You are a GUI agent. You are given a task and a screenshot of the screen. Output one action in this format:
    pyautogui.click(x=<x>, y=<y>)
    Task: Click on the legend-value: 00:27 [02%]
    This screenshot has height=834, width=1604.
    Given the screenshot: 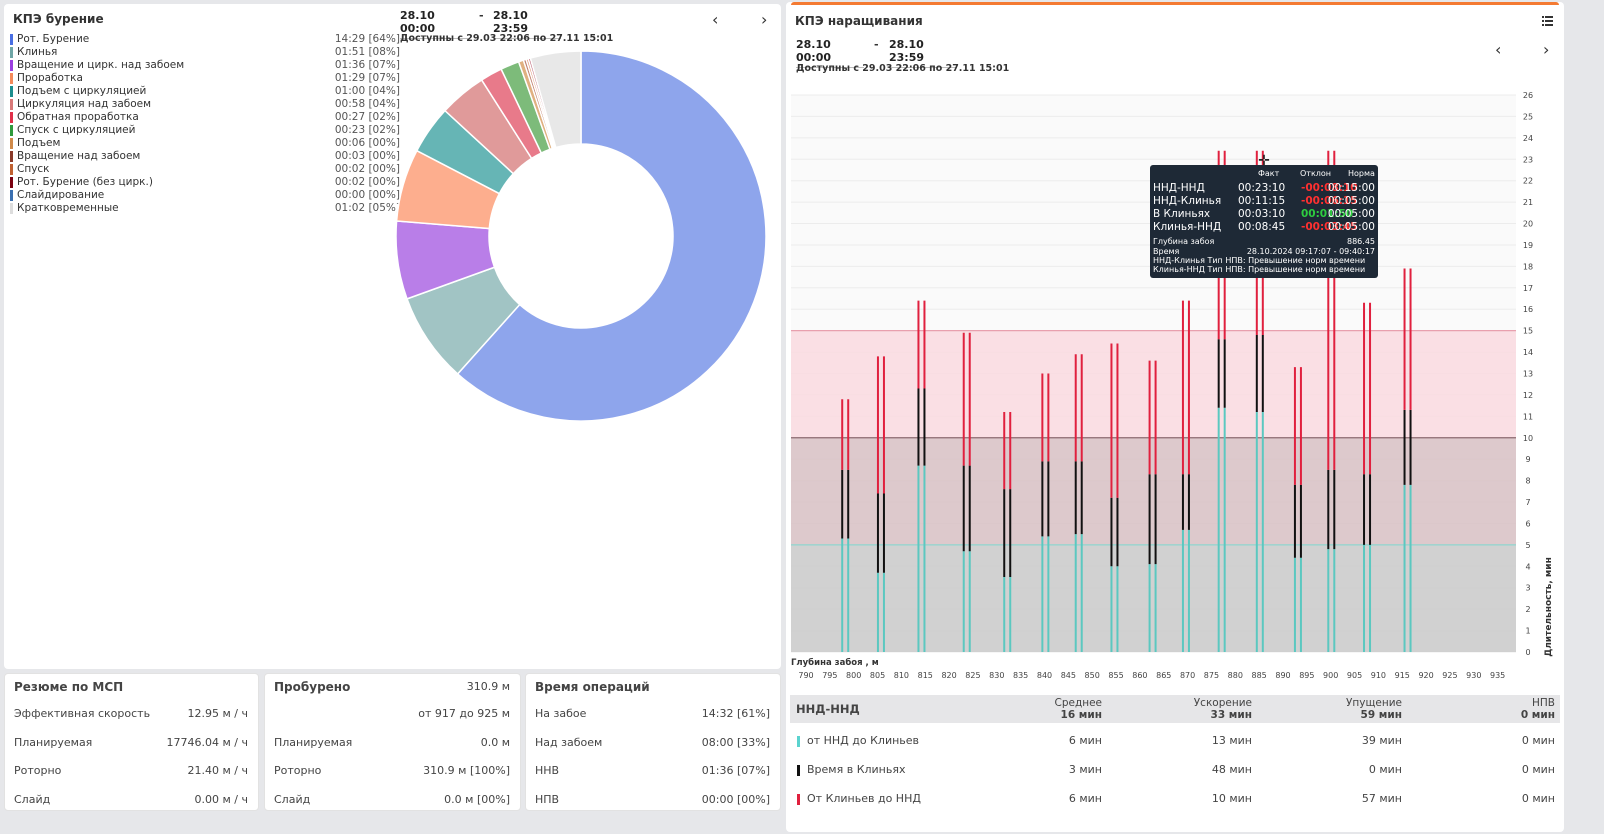 What is the action you would take?
    pyautogui.click(x=367, y=117)
    